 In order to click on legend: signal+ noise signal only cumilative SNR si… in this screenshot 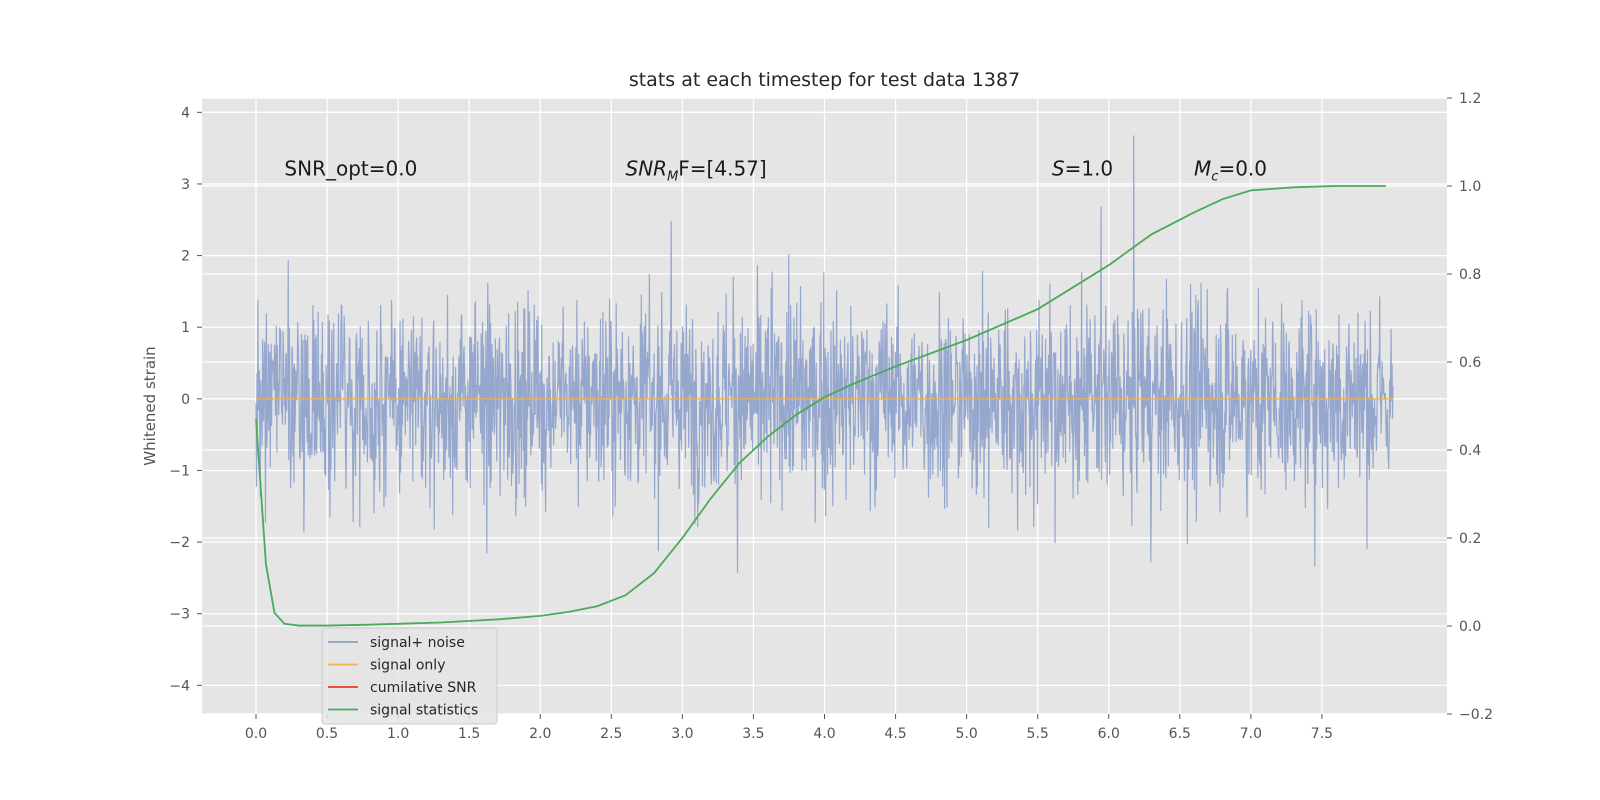, I will do `click(409, 676)`.